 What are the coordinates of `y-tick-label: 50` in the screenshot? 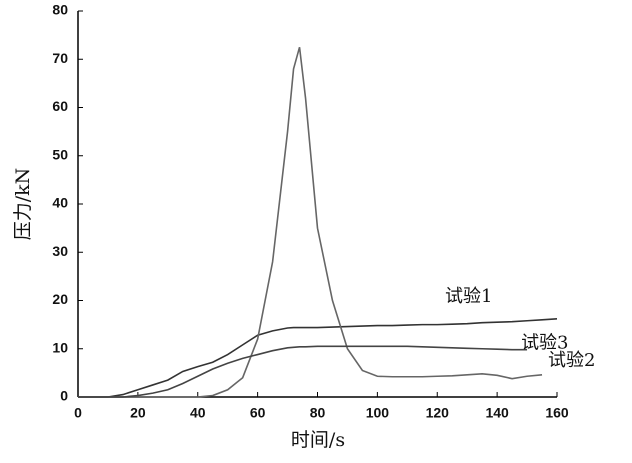 It's located at (60, 154).